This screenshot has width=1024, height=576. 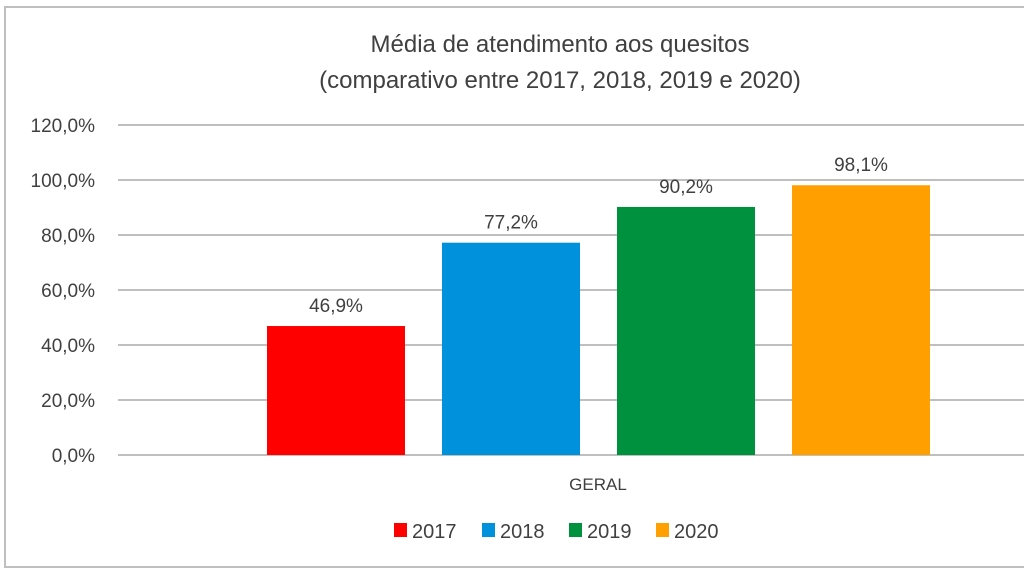 What do you see at coordinates (575, 530) in the screenshot?
I see `legend-swatch-2019` at bounding box center [575, 530].